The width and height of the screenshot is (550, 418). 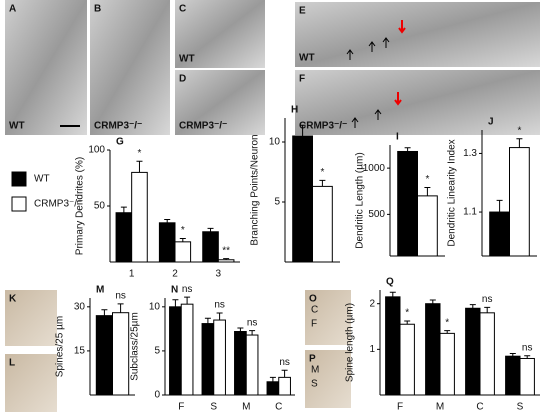 I want to click on panel-letter: D, so click(x=182, y=79).